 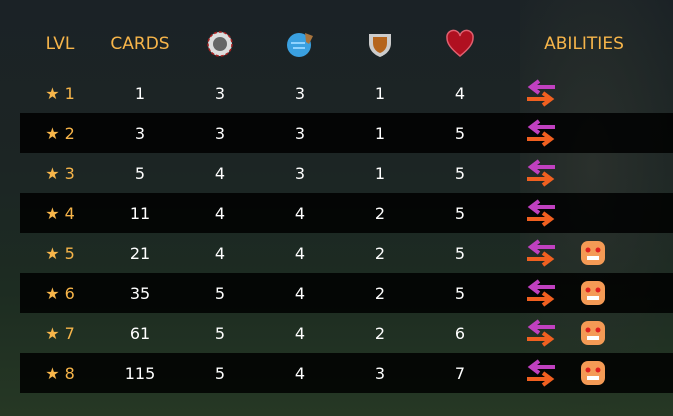 I want to click on cell-level: ★ 4, so click(x=60, y=213).